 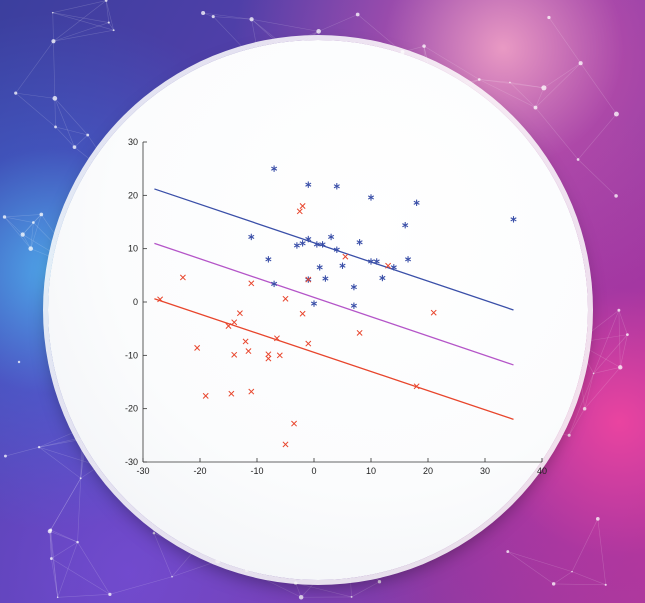 What do you see at coordinates (256, 471) in the screenshot?
I see `x-tick-label: -10` at bounding box center [256, 471].